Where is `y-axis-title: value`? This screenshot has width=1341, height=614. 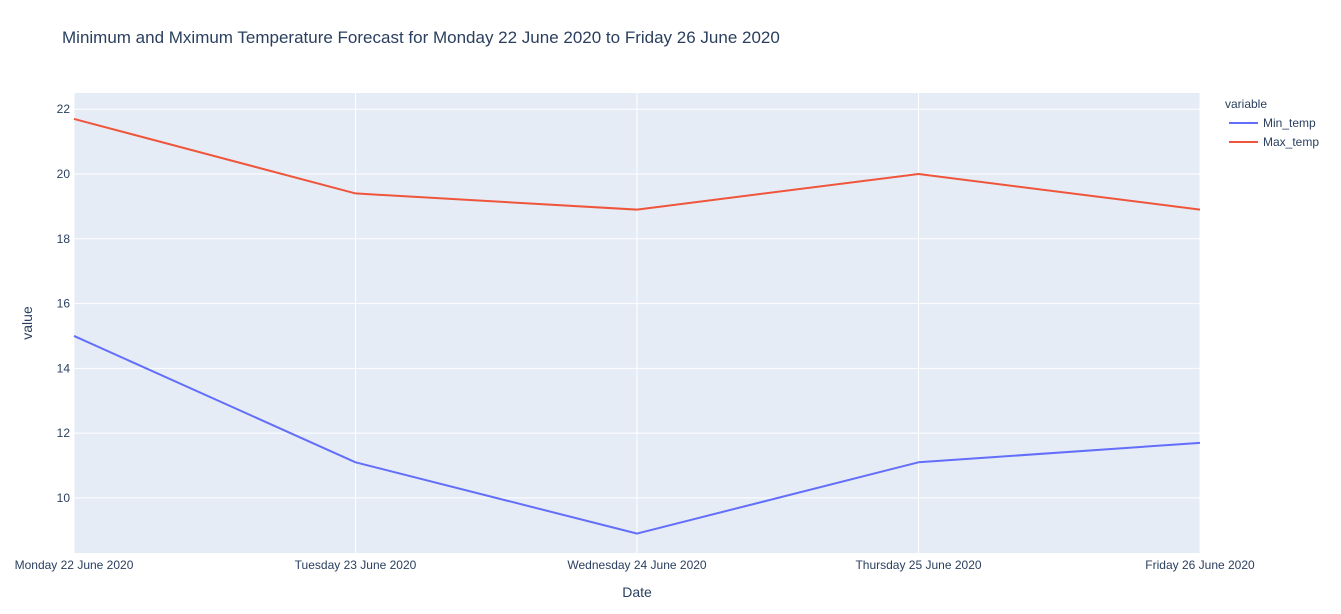 y-axis-title: value is located at coordinates (27, 323).